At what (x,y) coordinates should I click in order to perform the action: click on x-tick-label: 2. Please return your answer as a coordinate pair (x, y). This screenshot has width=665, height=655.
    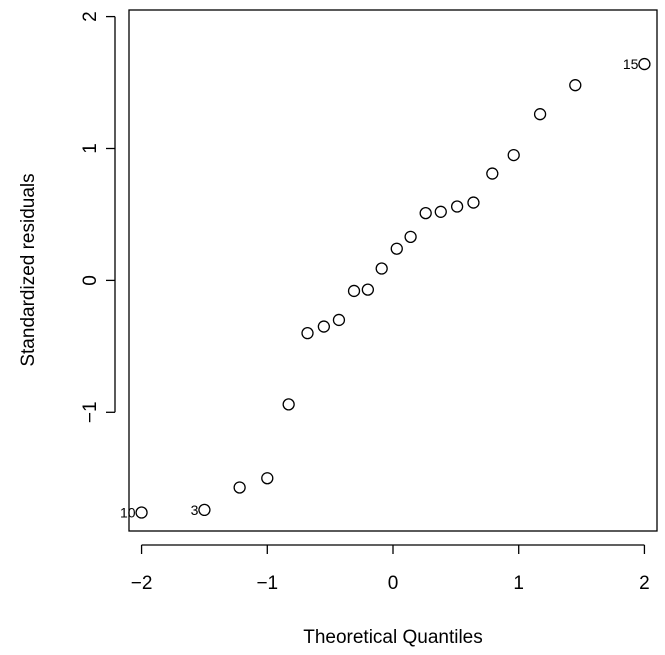
    Looking at the image, I should click on (644, 583).